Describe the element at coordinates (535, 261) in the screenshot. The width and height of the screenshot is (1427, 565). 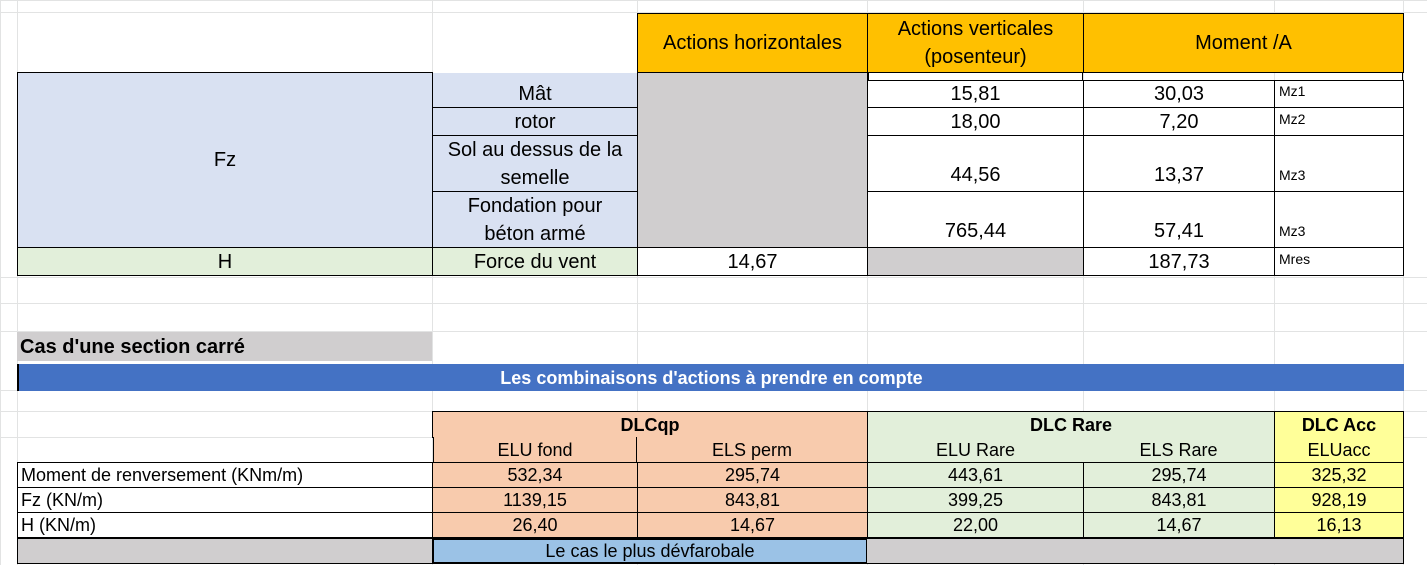
I see `row-label-force-vent: Force du vent` at that location.